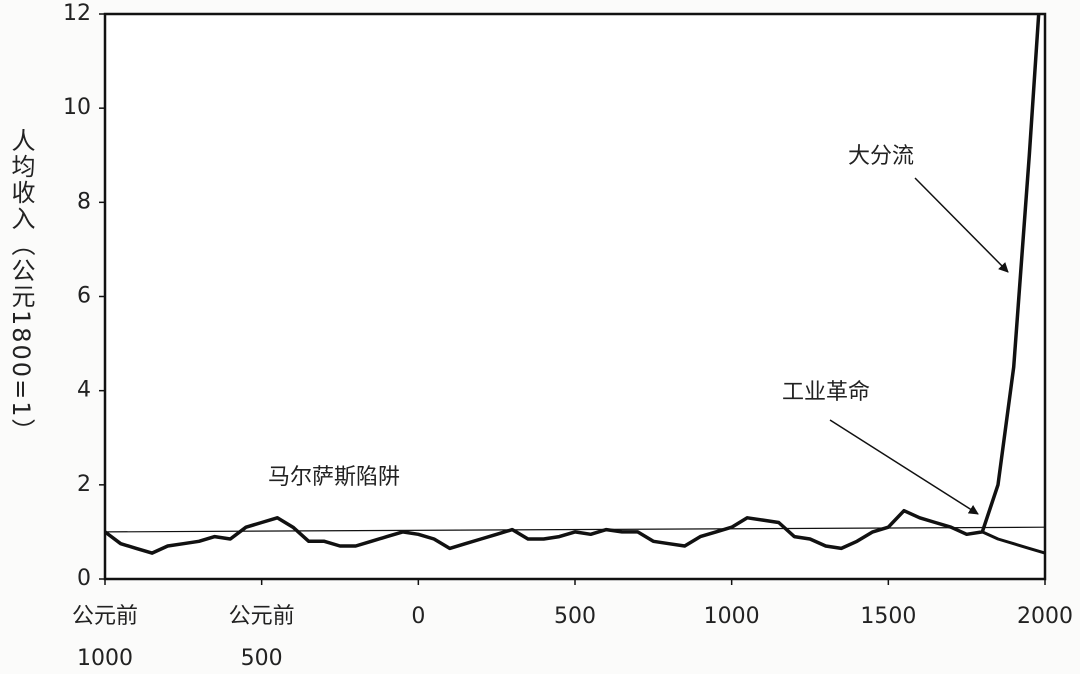 The width and height of the screenshot is (1080, 674). What do you see at coordinates (731, 616) in the screenshot?
I see `x-tick-label: 1000` at bounding box center [731, 616].